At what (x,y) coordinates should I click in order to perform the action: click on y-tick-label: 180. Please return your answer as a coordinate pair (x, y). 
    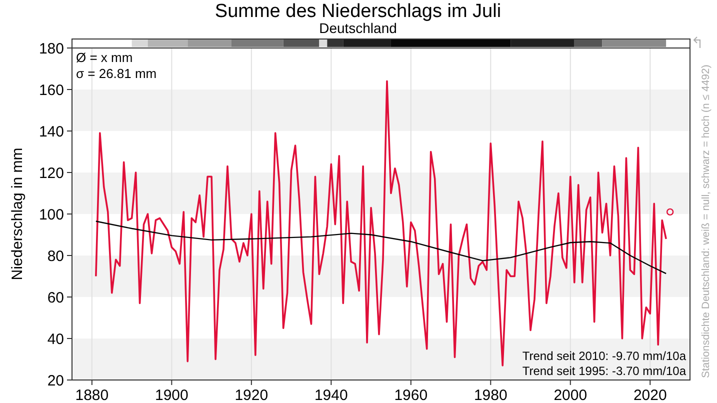
    Looking at the image, I should click on (51, 49).